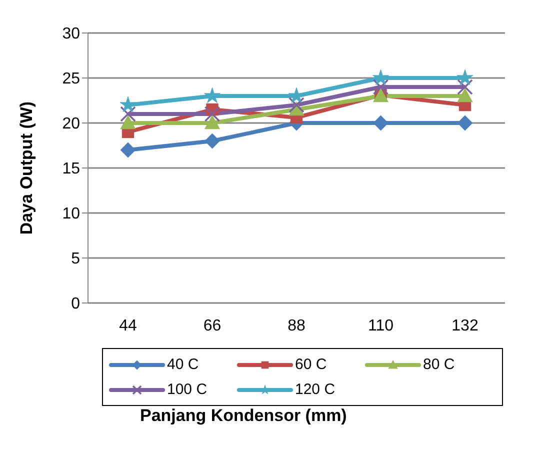  I want to click on legend-label: 60 C, so click(311, 364).